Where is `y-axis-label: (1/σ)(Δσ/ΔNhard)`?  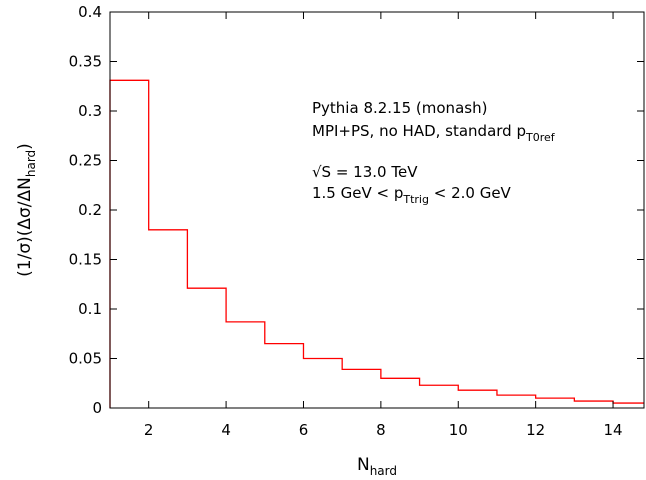 y-axis-label: (1/σ)(Δσ/ΔNhard) is located at coordinates (26, 210).